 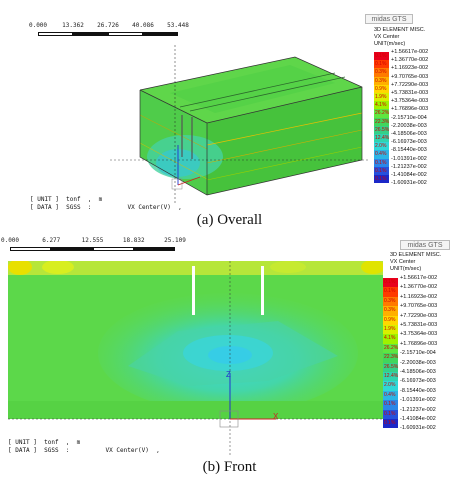 I want to click on legend-percent: 2.0%, so click(x=381, y=146).